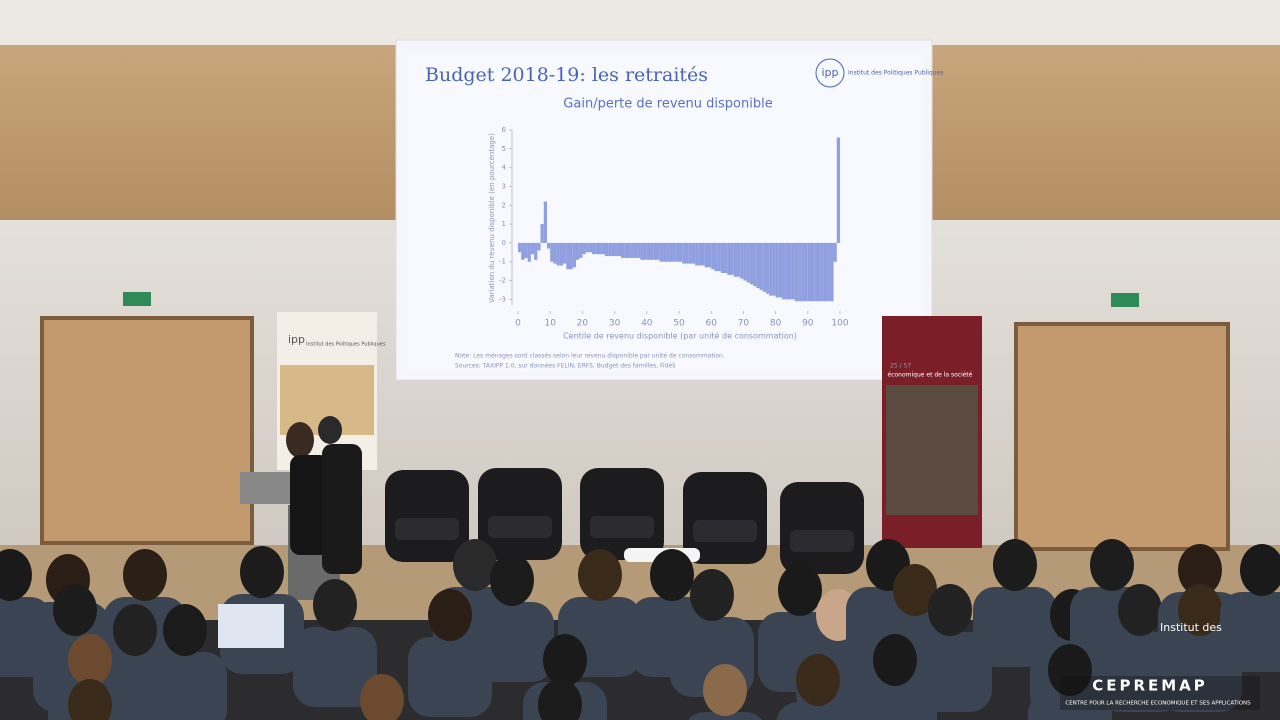  I want to click on x-tick-label: 50, so click(679, 324).